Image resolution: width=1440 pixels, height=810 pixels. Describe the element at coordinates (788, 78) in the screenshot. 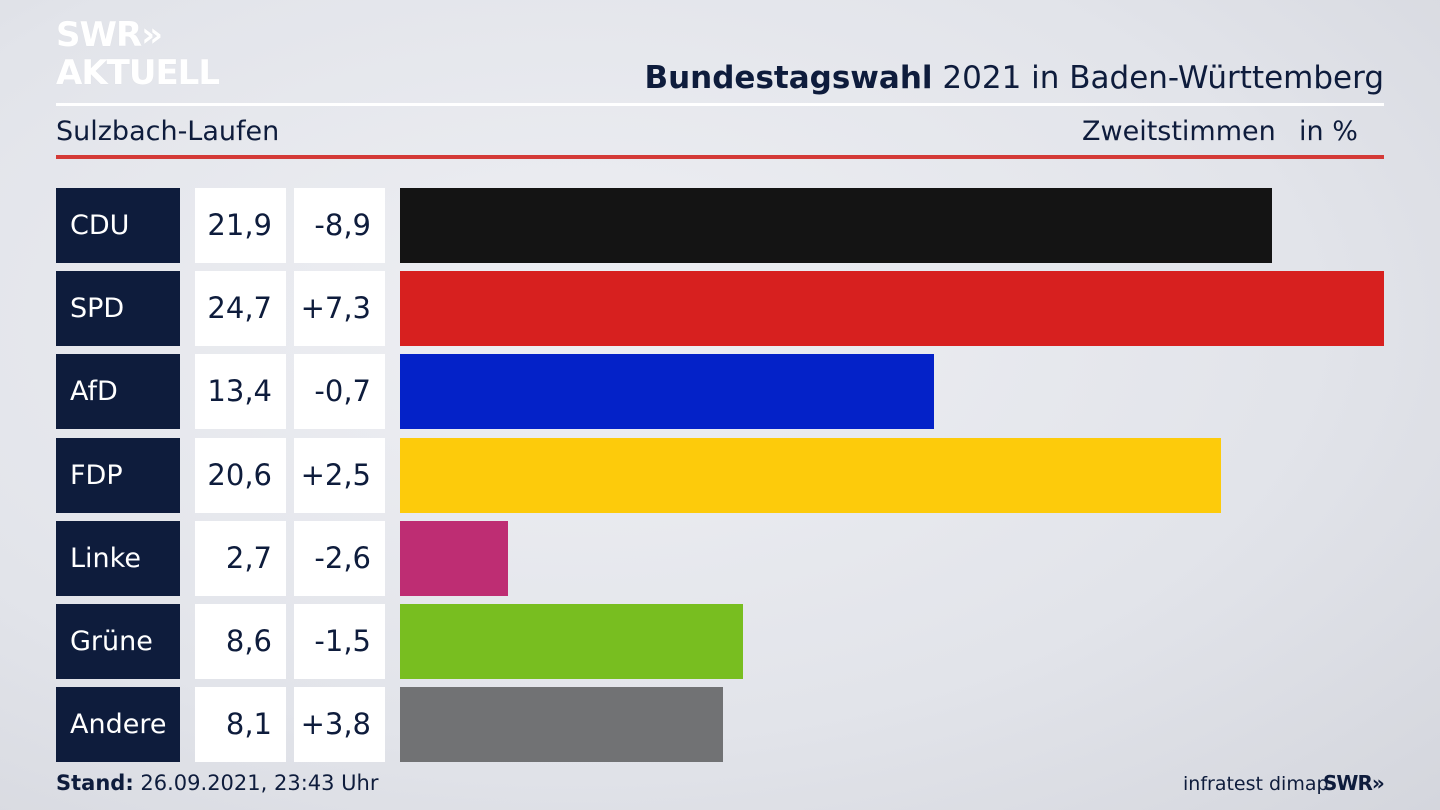

I see `title-bold: Bundestagswahl` at that location.